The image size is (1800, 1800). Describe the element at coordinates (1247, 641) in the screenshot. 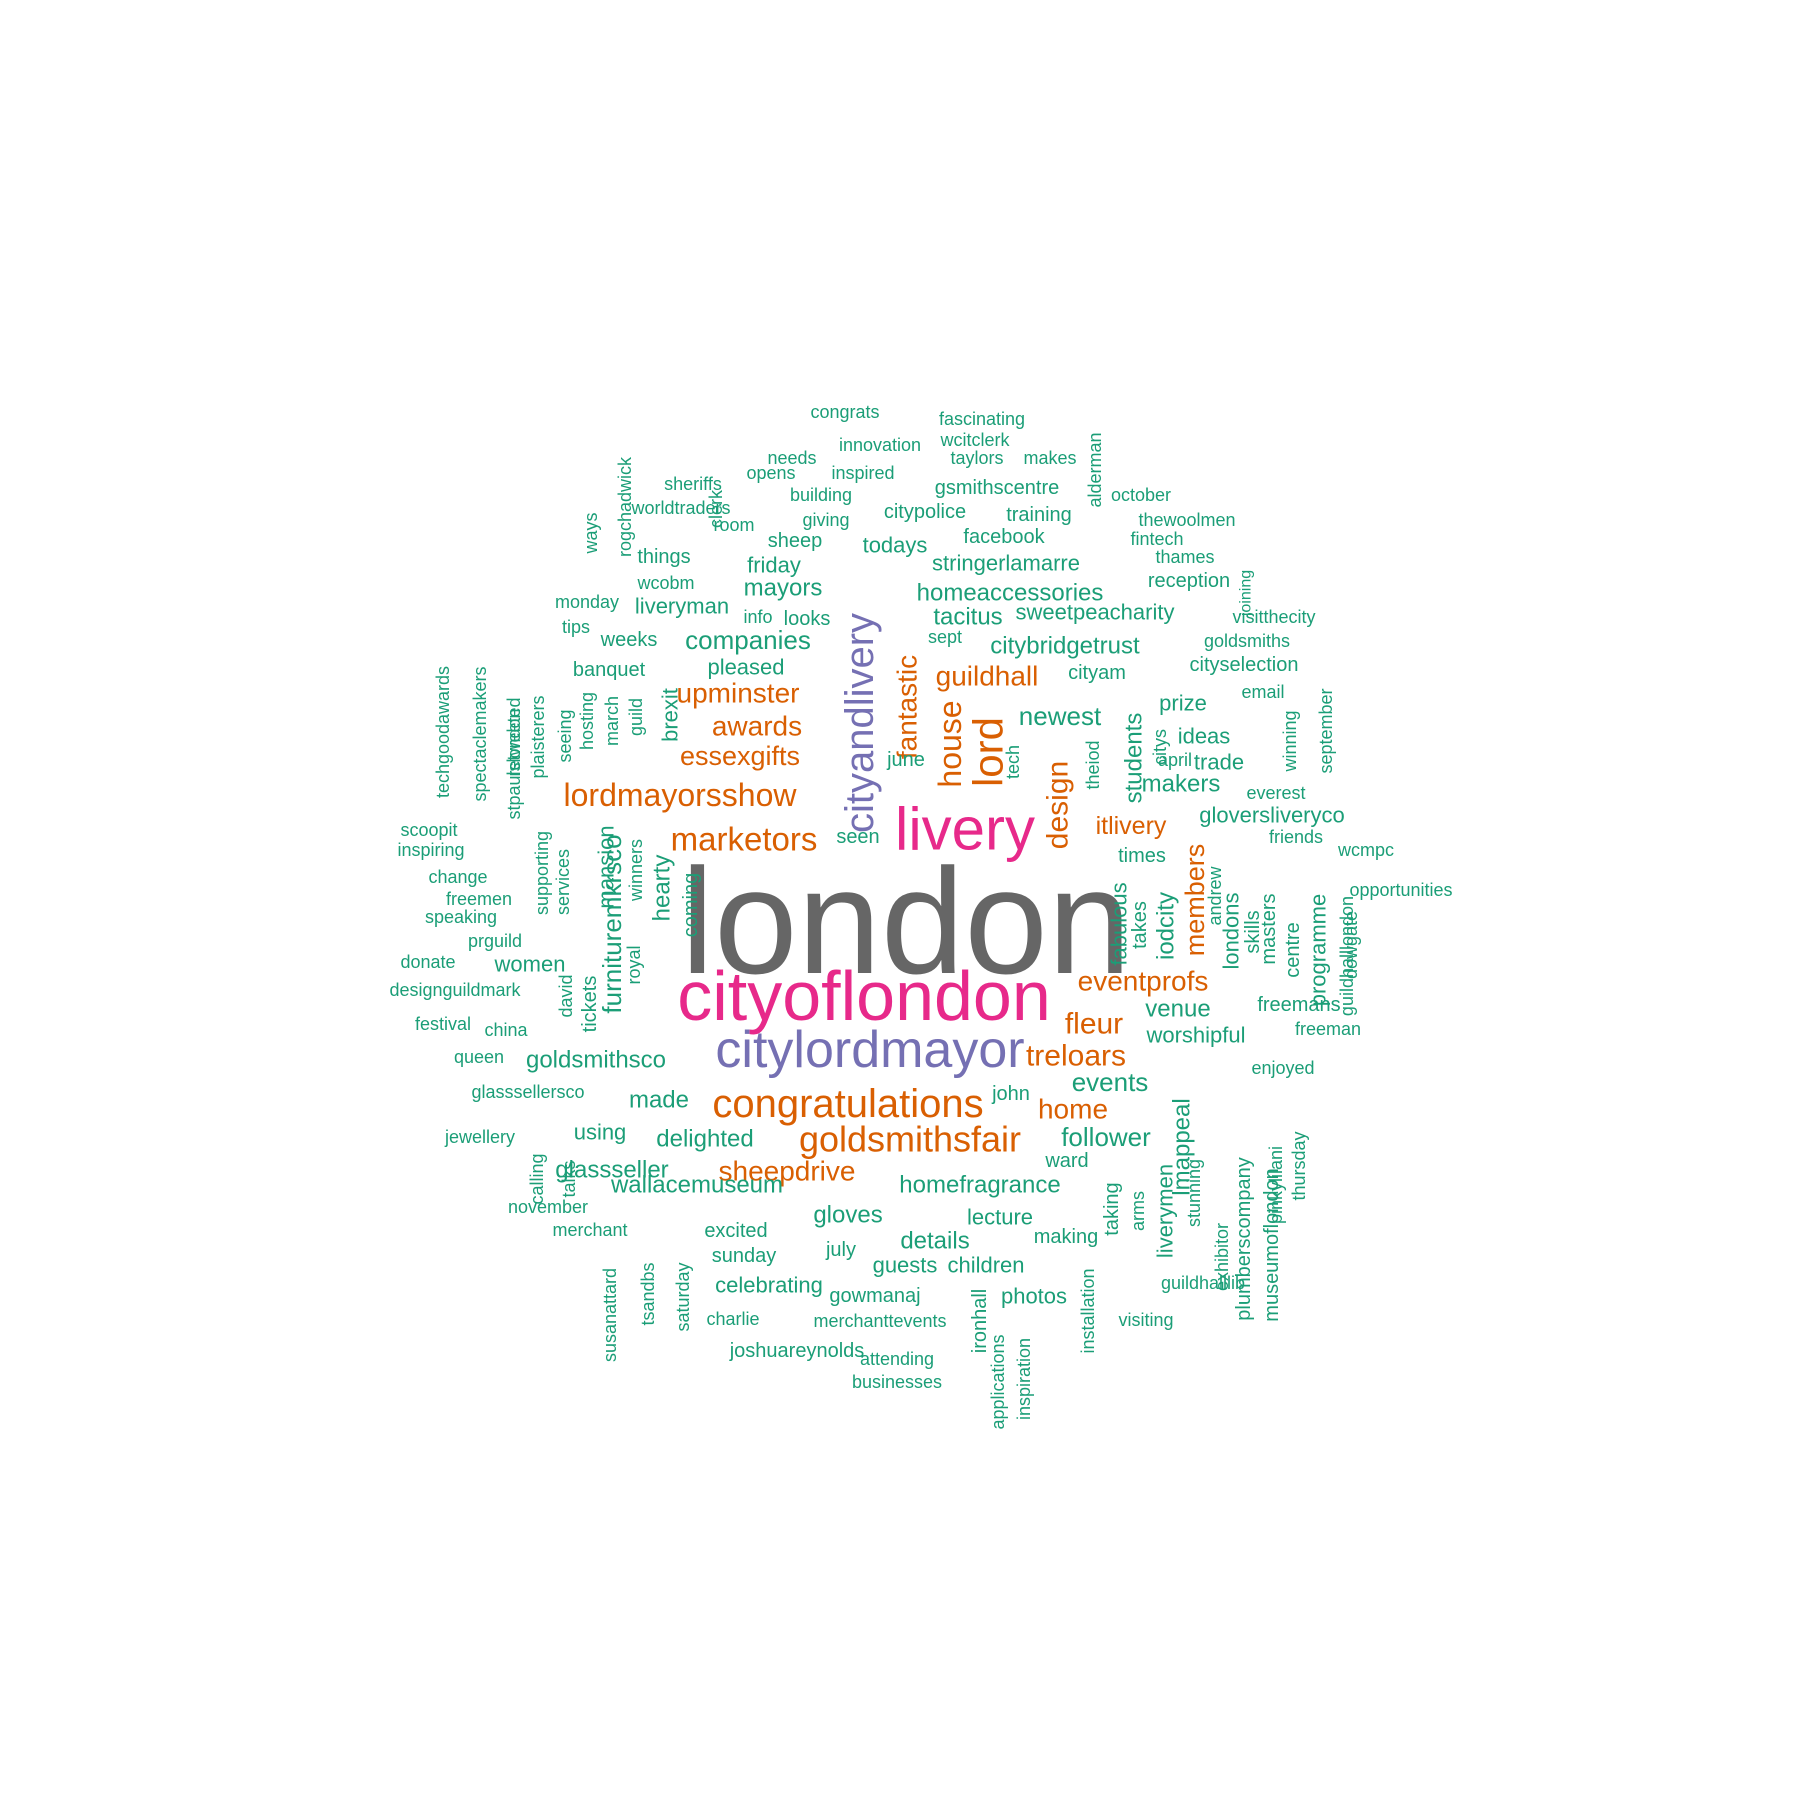

I see `cloud-word: goldsmiths` at that location.